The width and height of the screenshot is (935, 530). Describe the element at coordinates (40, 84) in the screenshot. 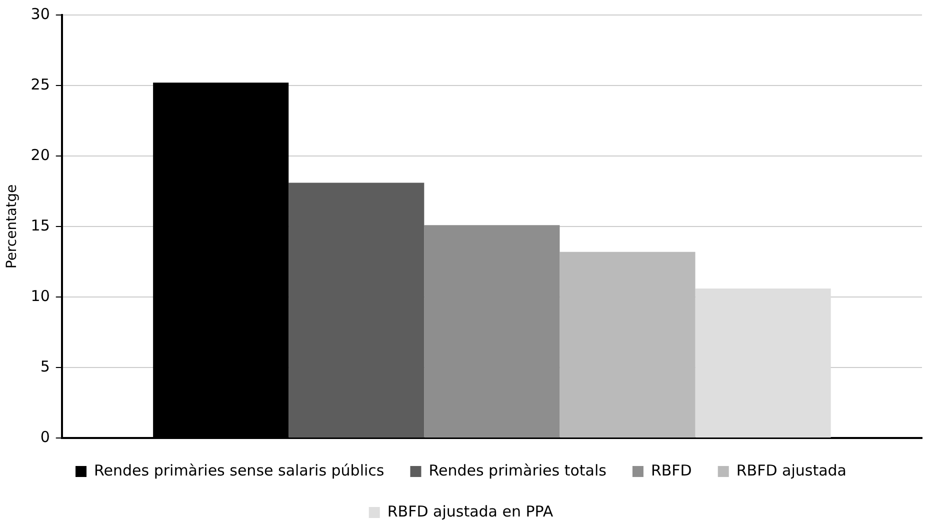

I see `y-tick-label: 25` at that location.